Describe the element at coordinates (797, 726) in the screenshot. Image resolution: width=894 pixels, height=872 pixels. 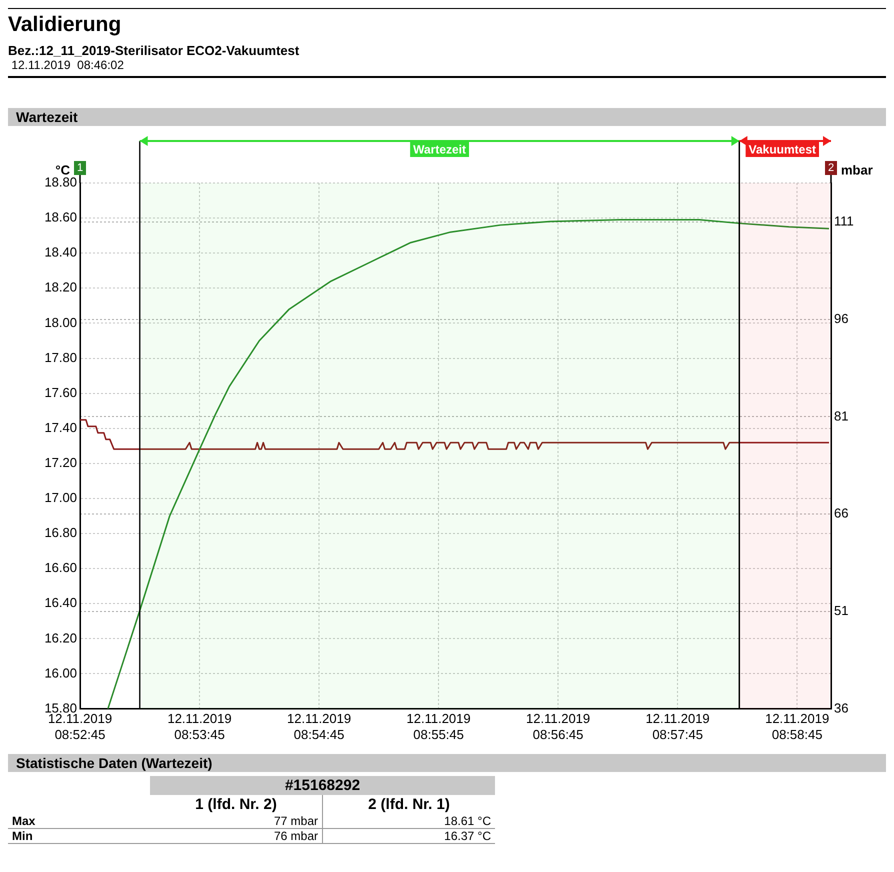
I see `x-tick-label: 12.11.2019 08:58:45` at that location.